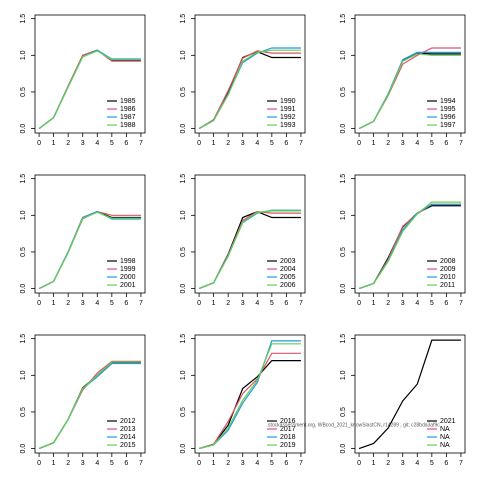 The image size is (480, 480). I want to click on legend-label: 1995, so click(448, 109).